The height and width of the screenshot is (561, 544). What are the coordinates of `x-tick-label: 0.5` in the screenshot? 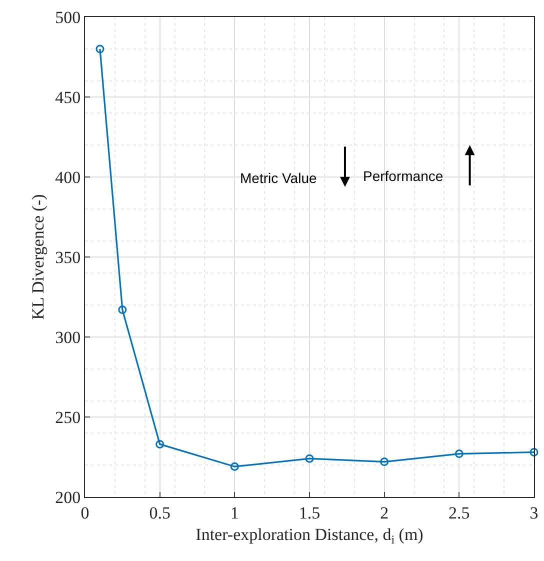 It's located at (159, 512).